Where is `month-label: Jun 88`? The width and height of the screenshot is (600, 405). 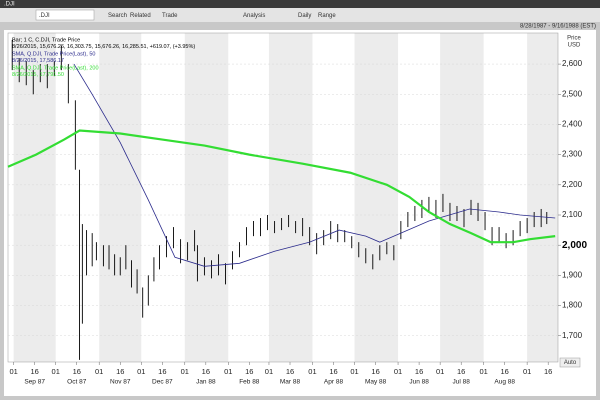
month-label: Jun 88 is located at coordinates (419, 382).